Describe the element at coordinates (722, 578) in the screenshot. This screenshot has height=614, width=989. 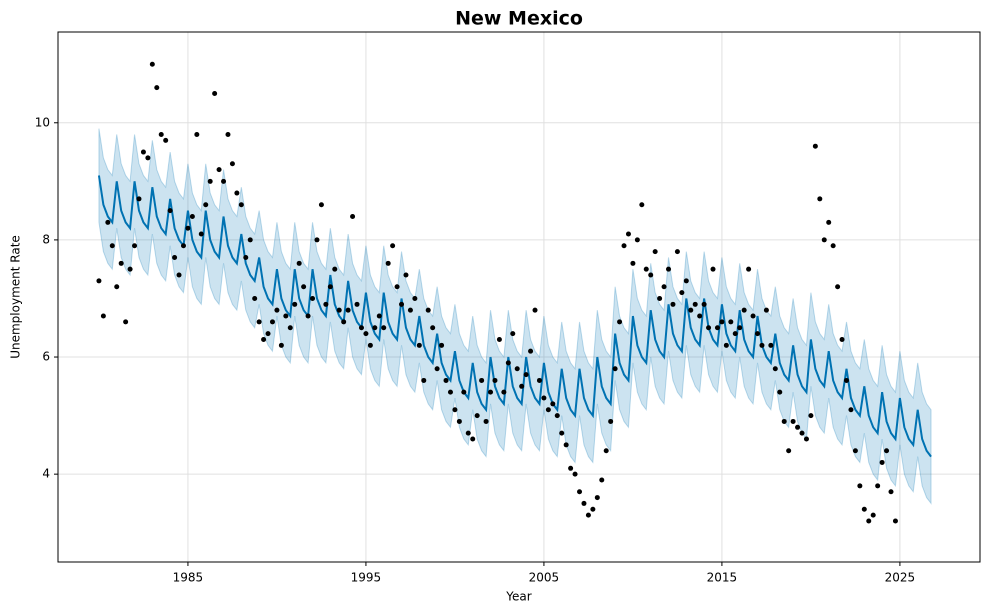
I see `x-tick-label: 2015` at that location.